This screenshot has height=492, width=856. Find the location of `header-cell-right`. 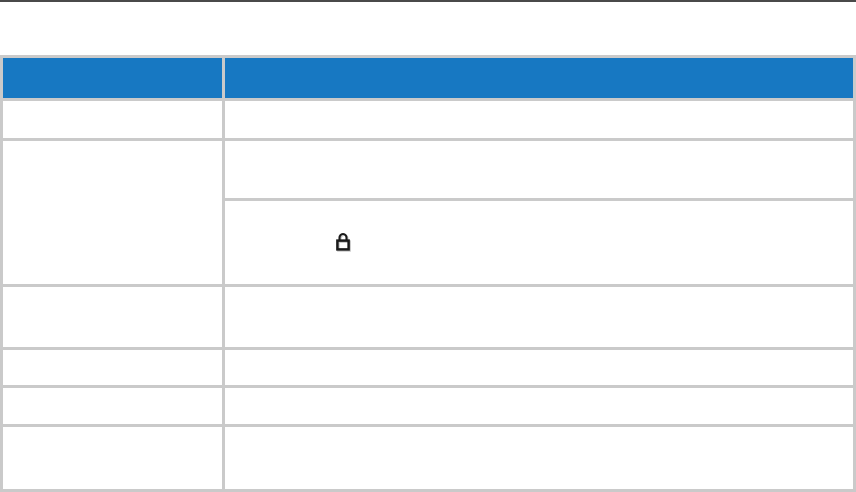

header-cell-right is located at coordinates (539, 78).